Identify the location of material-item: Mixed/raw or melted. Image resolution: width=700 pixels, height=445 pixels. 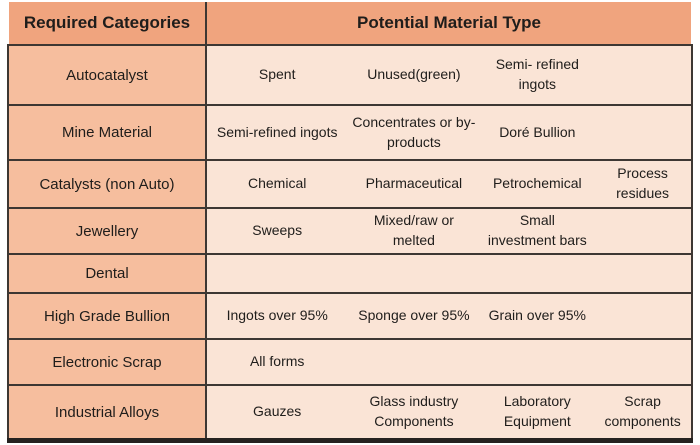
(413, 230).